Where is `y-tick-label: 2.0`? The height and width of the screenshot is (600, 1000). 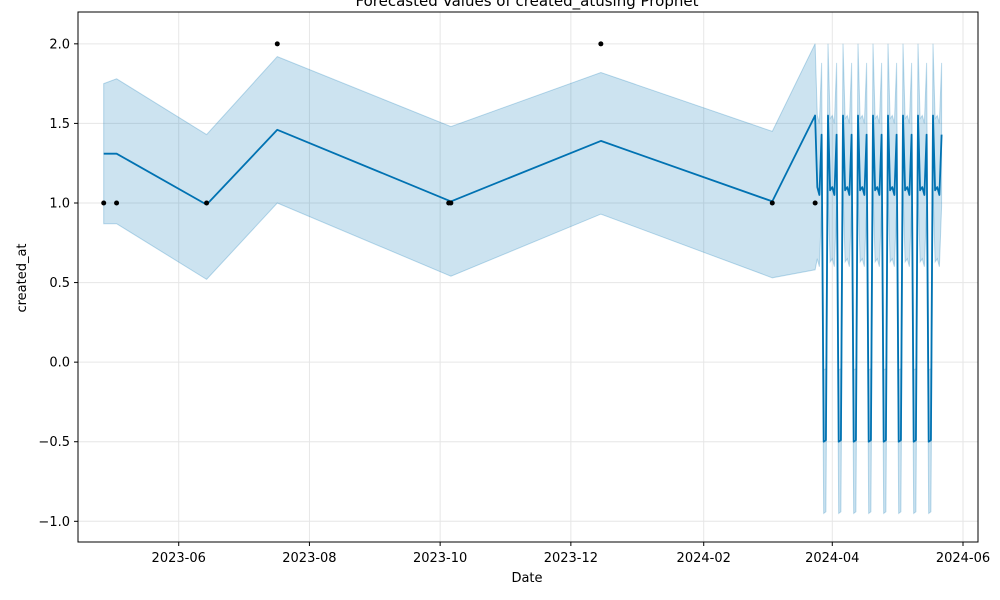
y-tick-label: 2.0 is located at coordinates (59, 44).